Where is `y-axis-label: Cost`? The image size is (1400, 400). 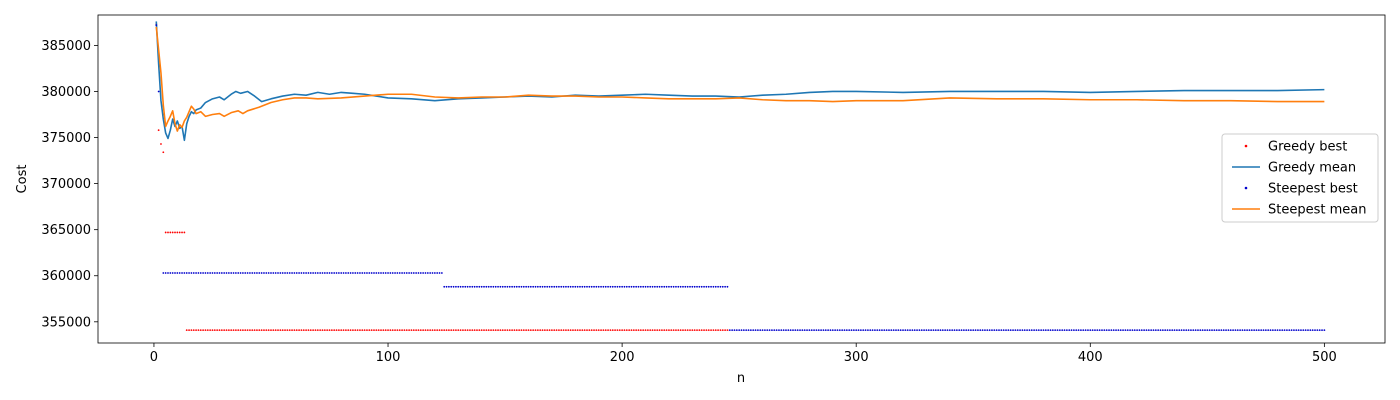
y-axis-label: Cost is located at coordinates (22, 179).